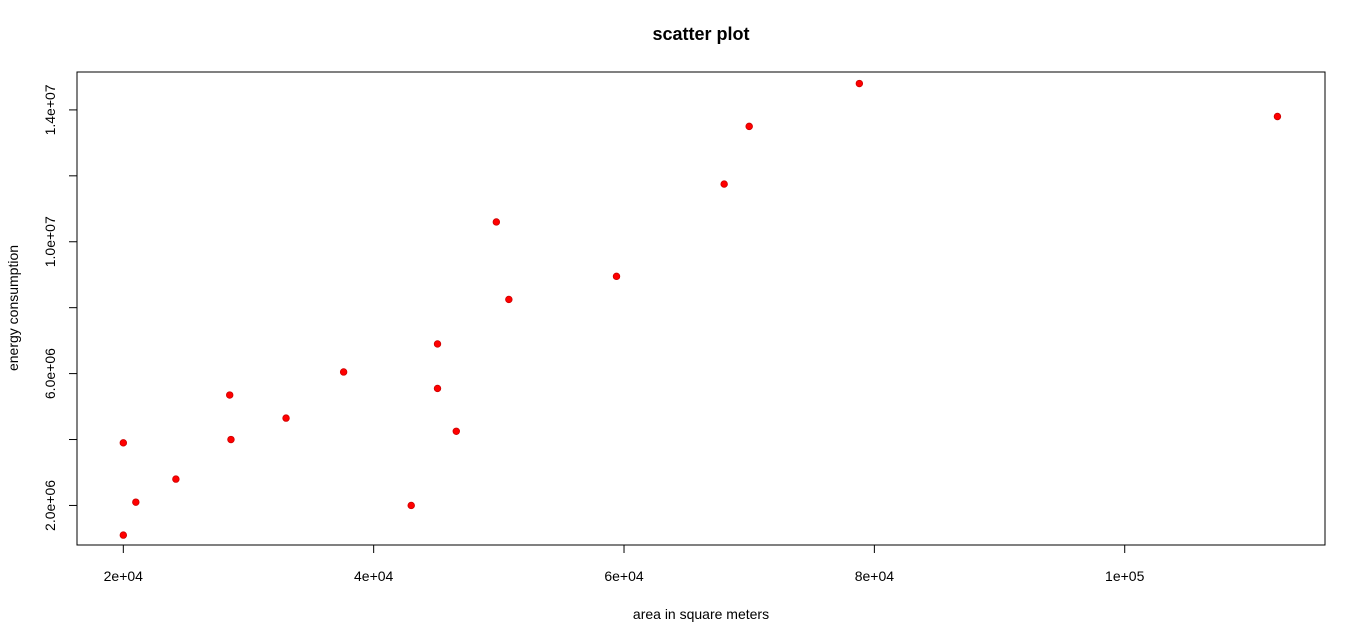 The height and width of the screenshot is (631, 1347). I want to click on y-axis-label: energy consumption, so click(13, 308).